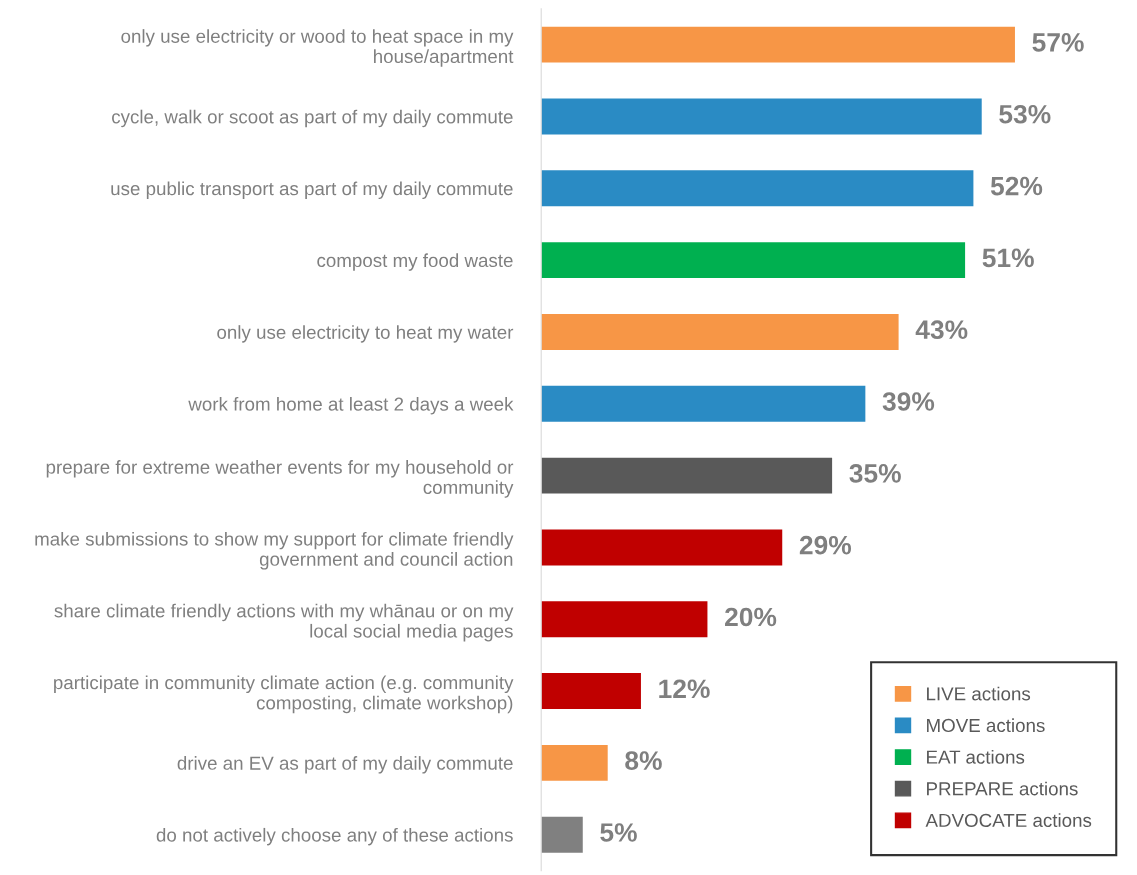 The image size is (1137, 875). What do you see at coordinates (280, 479) in the screenshot?
I see `y-tick-label: prepare for extreme weather events for my household or community` at bounding box center [280, 479].